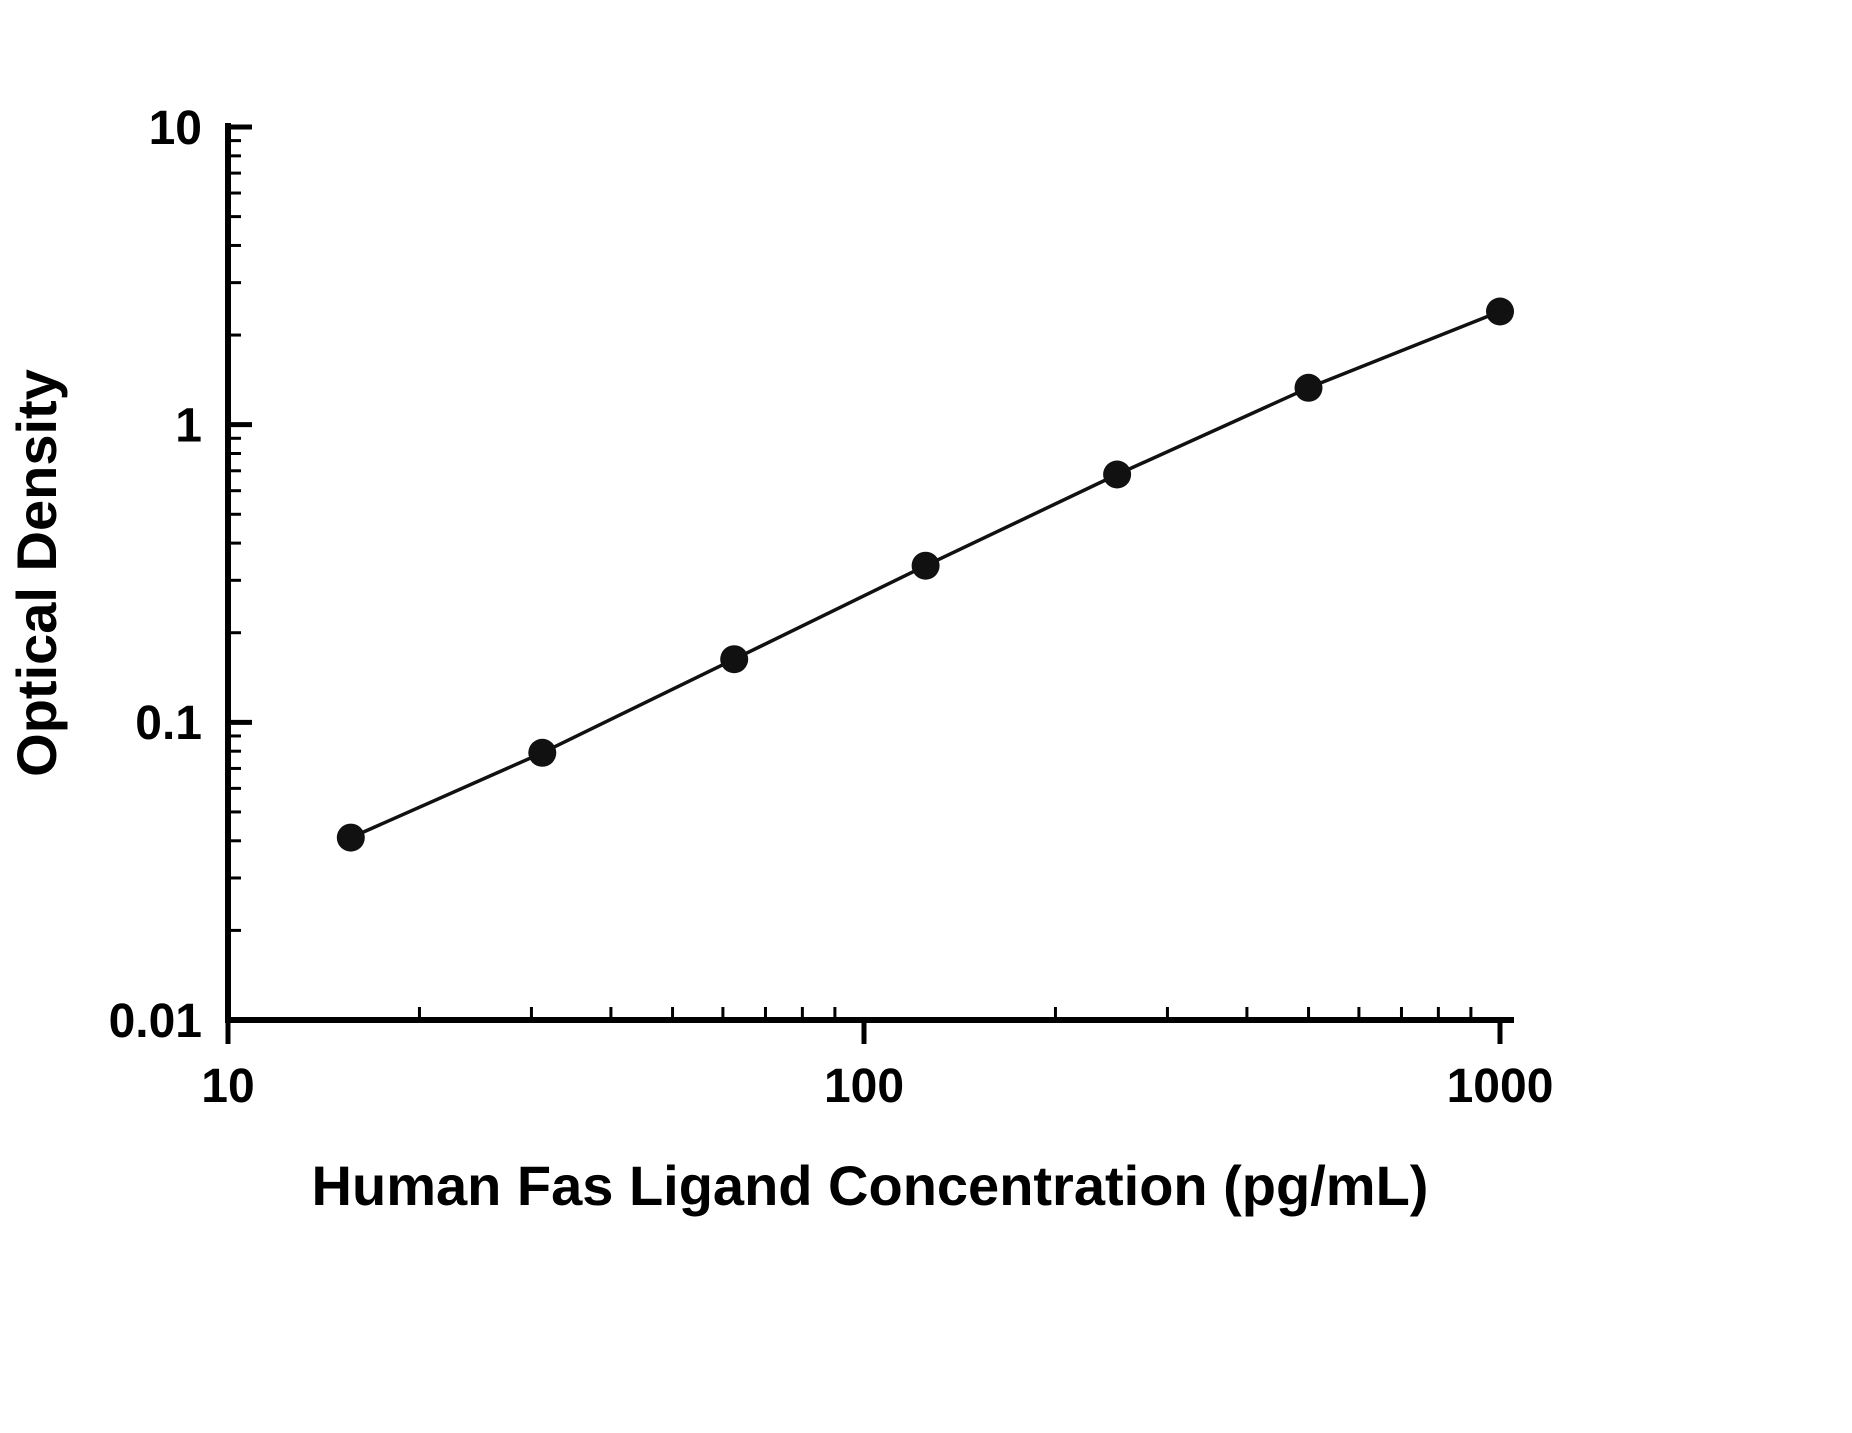 This screenshot has width=1852, height=1433. Describe the element at coordinates (188, 425) in the screenshot. I see `y-tick-label: 1` at that location.